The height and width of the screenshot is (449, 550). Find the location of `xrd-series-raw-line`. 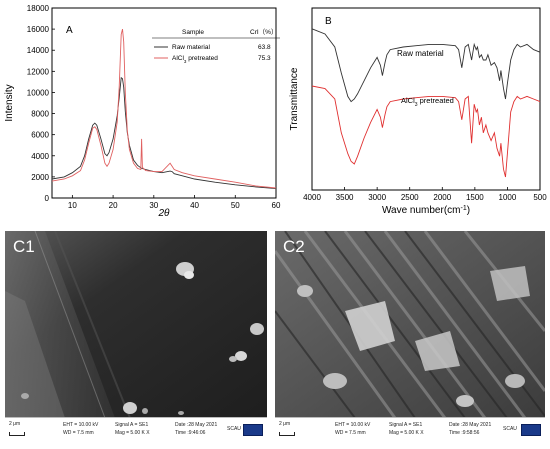

xrd-series-raw-line is located at coordinates (164, 132).